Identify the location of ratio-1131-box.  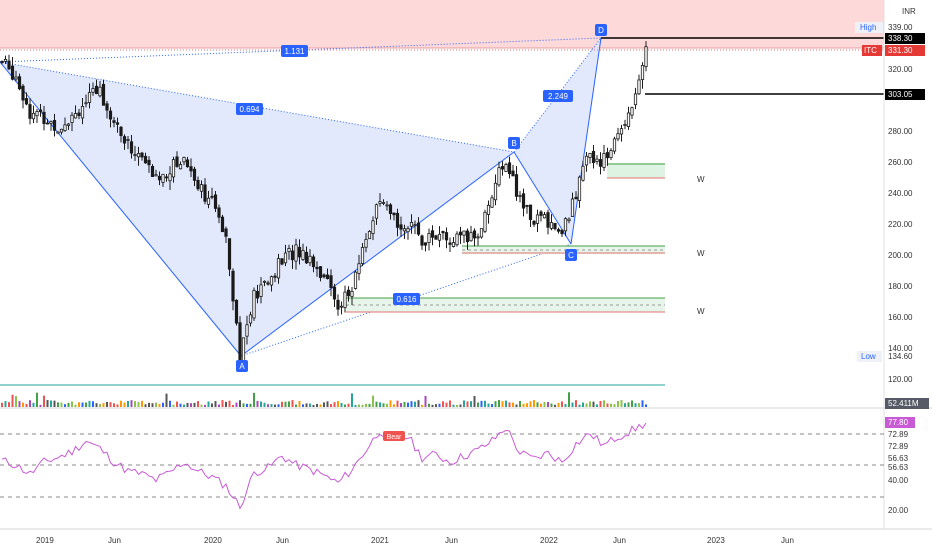
(294, 51).